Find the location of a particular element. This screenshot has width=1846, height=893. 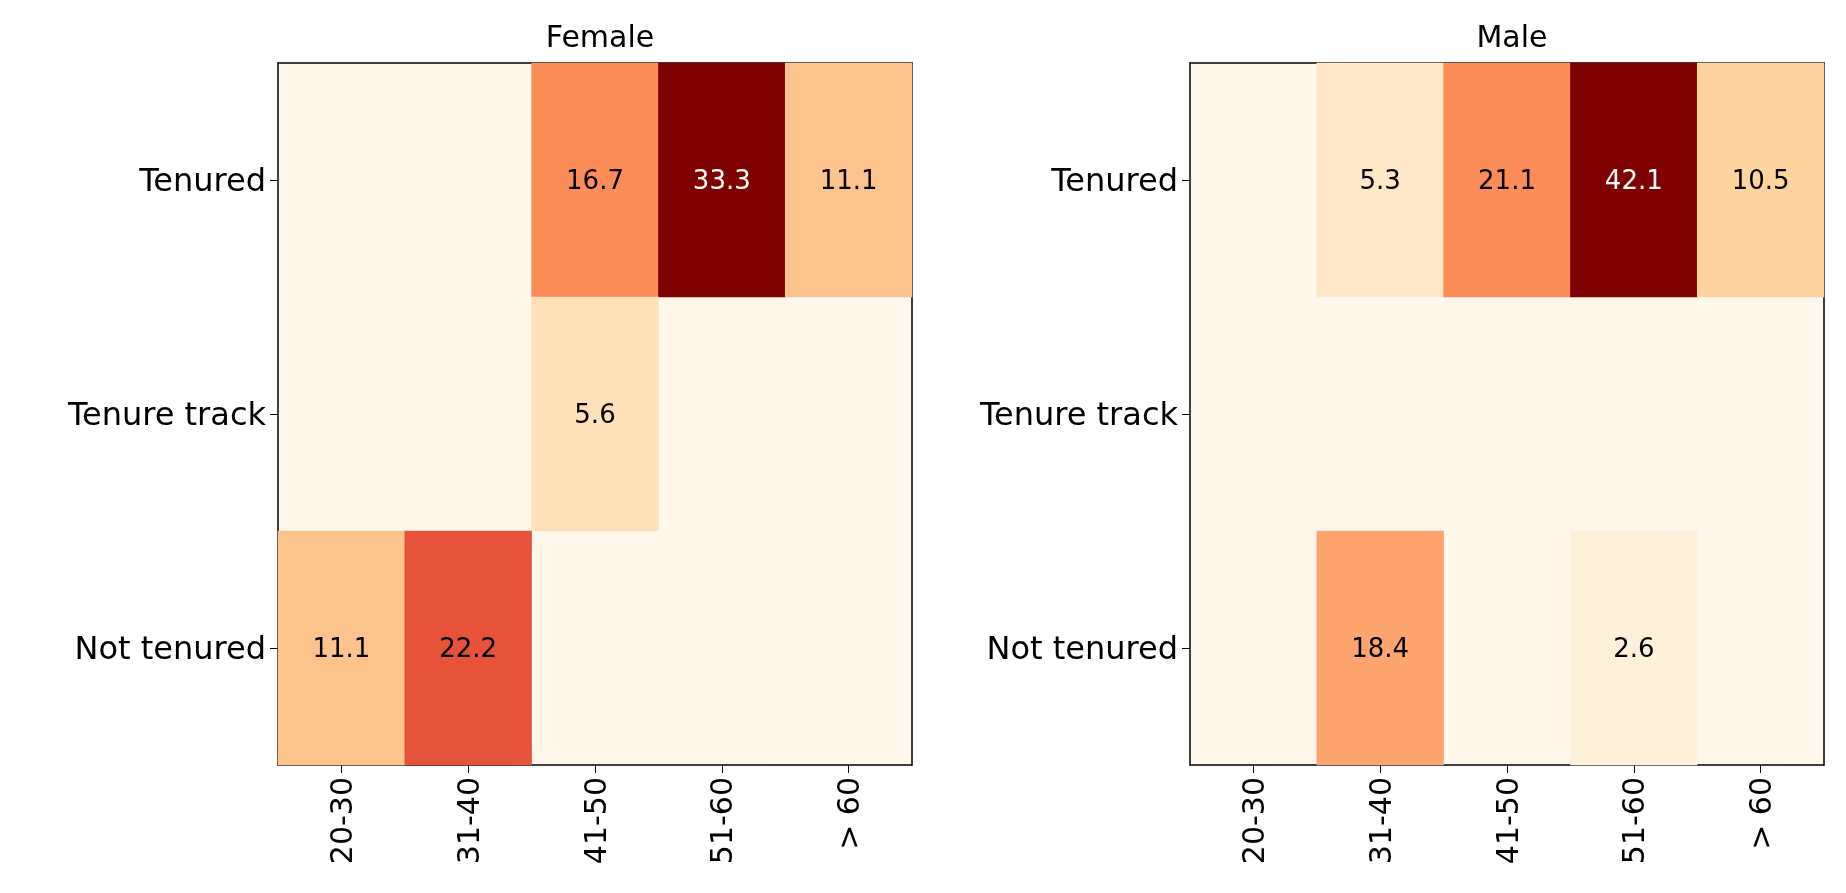

data-label: 5.3 is located at coordinates (1380, 180).